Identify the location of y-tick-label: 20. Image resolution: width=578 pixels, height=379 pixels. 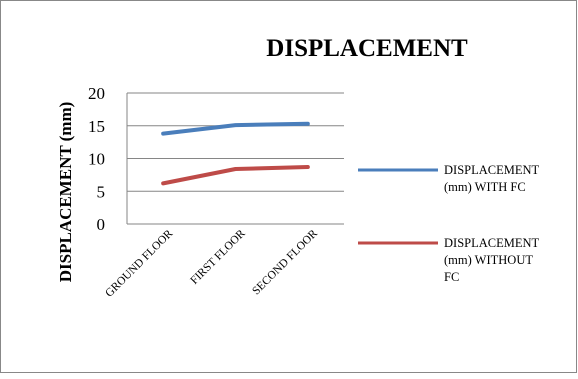
(96, 93).